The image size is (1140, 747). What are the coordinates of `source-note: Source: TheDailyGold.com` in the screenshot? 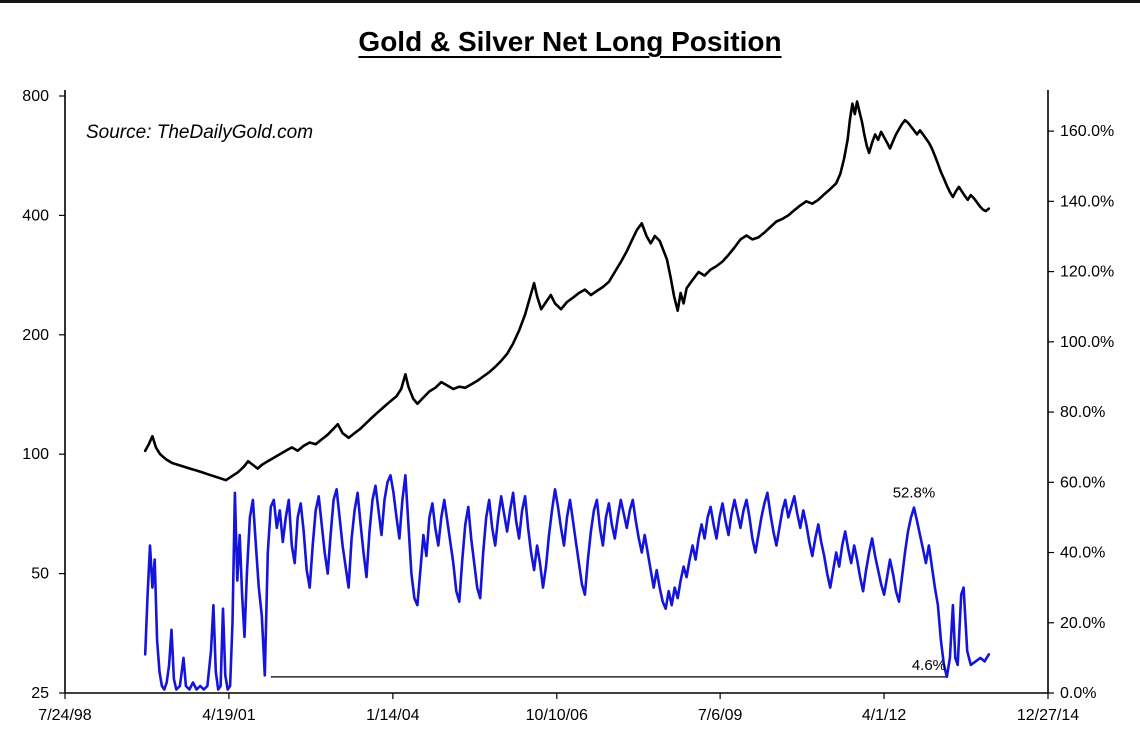 It's located at (200, 132).